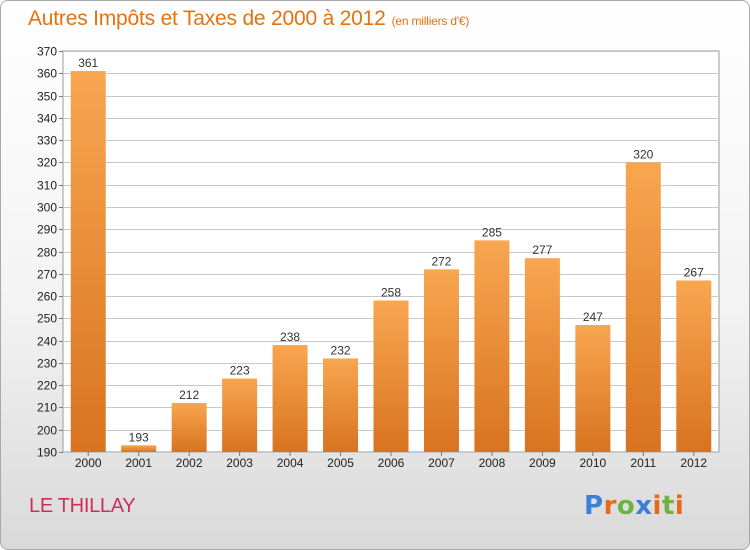 The width and height of the screenshot is (750, 550). I want to click on y-tick-label: 290, so click(47, 230).